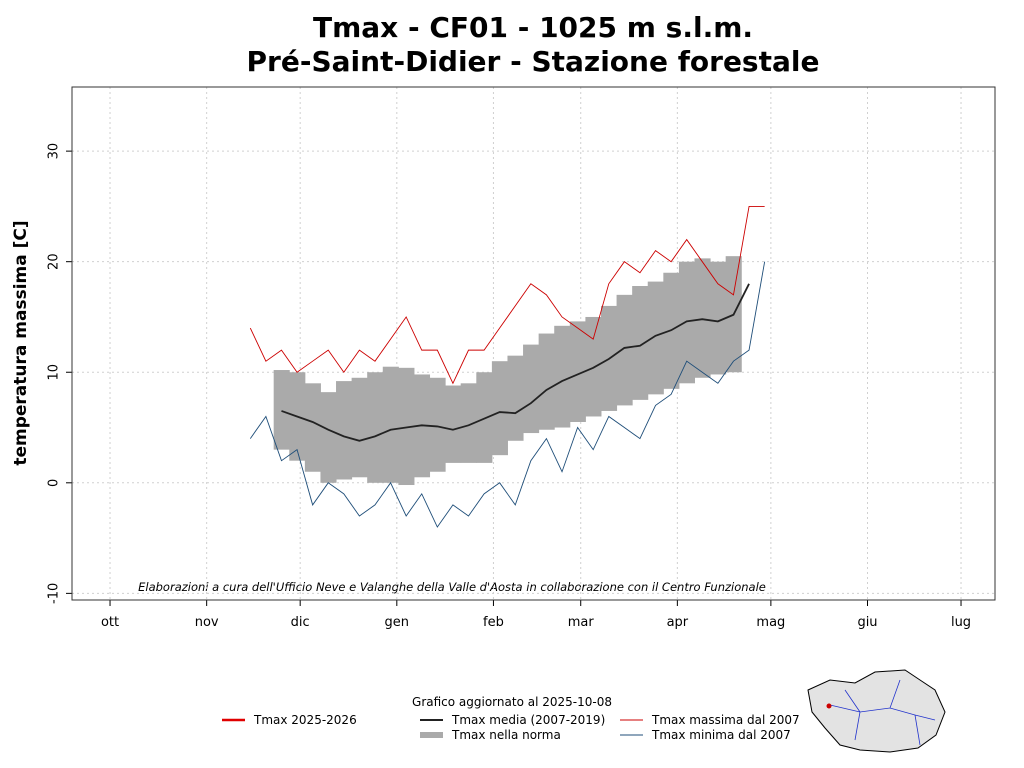 The image size is (1024, 768). I want to click on y-axis-label: temperatura massima [C], so click(21, 342).